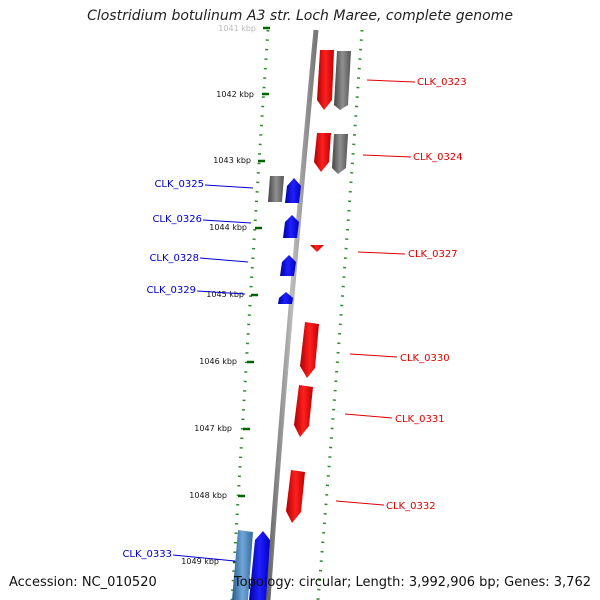 The width and height of the screenshot is (600, 600). Describe the element at coordinates (171, 290) in the screenshot. I see `gene-label-clk-0329: CLK_0329` at that location.